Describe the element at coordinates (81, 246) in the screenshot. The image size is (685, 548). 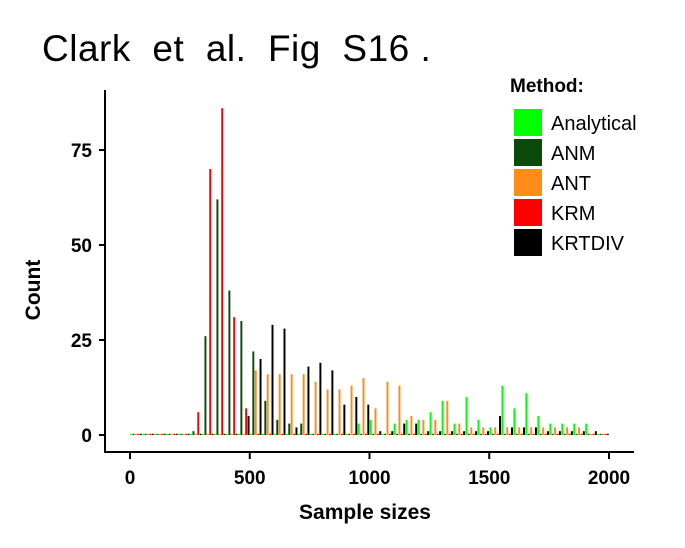
I see `y-tick-label: 50` at that location.